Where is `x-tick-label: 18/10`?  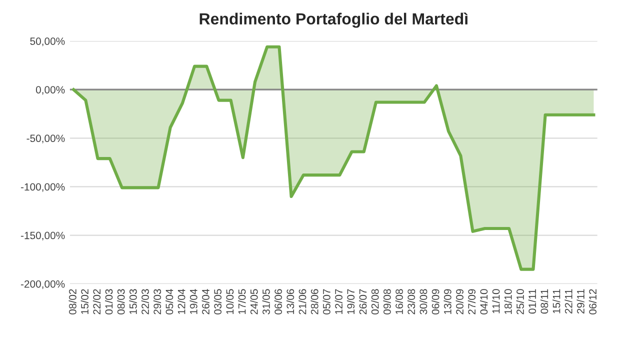
x-tick-label: 18/10 is located at coordinates (508, 301).